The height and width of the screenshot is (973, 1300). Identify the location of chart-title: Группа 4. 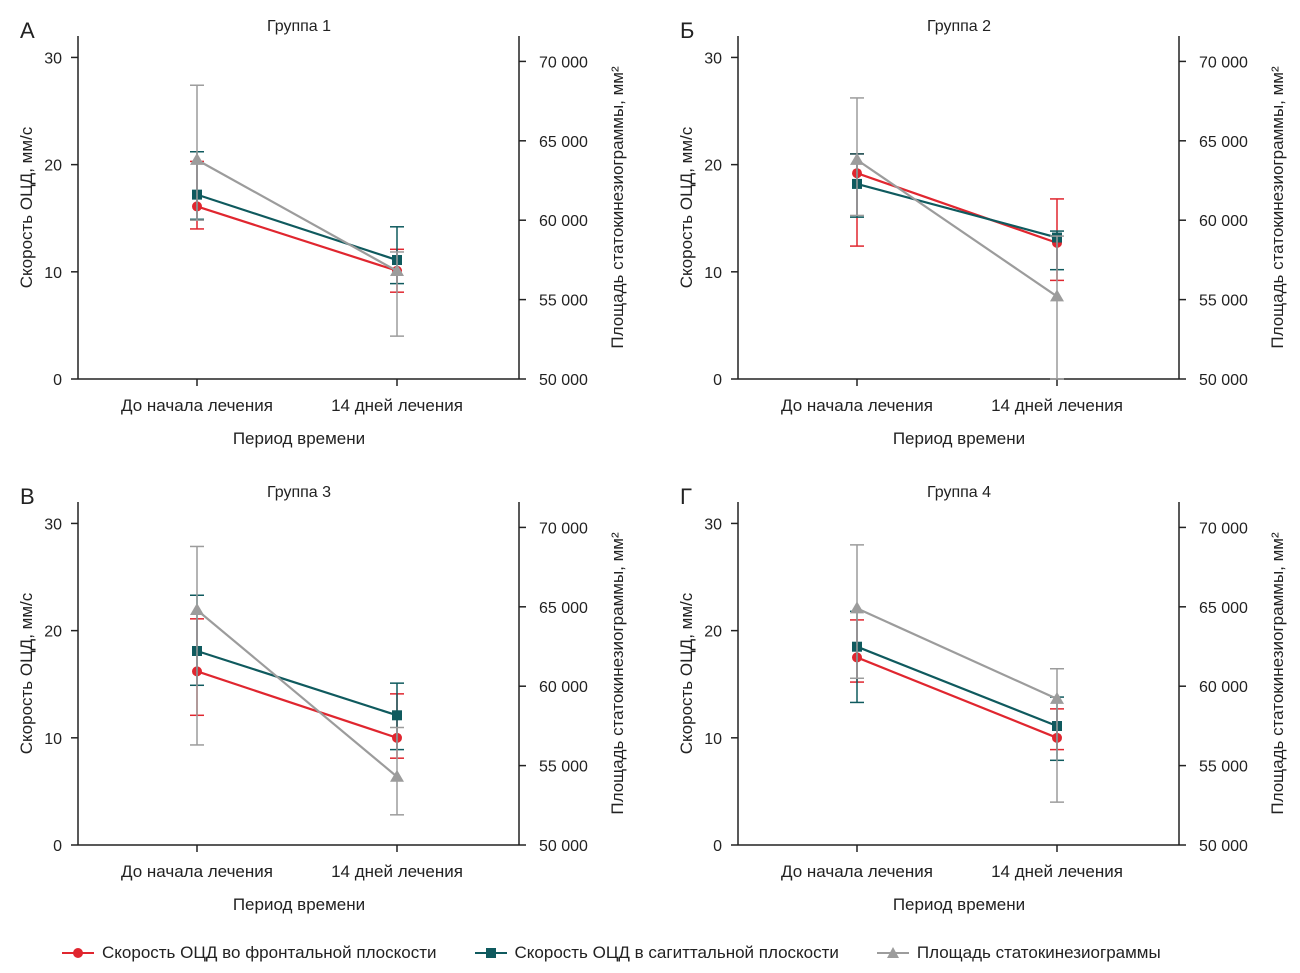
(959, 492).